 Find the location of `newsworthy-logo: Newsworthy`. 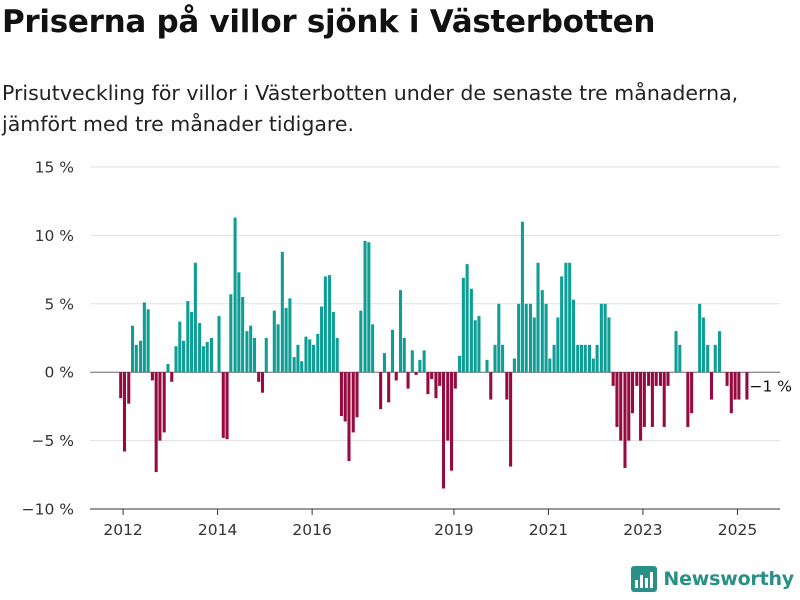

newsworthy-logo: Newsworthy is located at coordinates (712, 579).